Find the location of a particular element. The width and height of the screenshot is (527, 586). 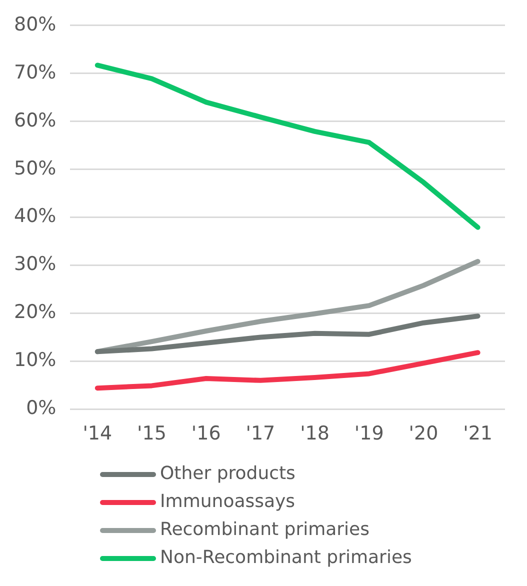

y-tick-label: 50% is located at coordinates (35, 168).